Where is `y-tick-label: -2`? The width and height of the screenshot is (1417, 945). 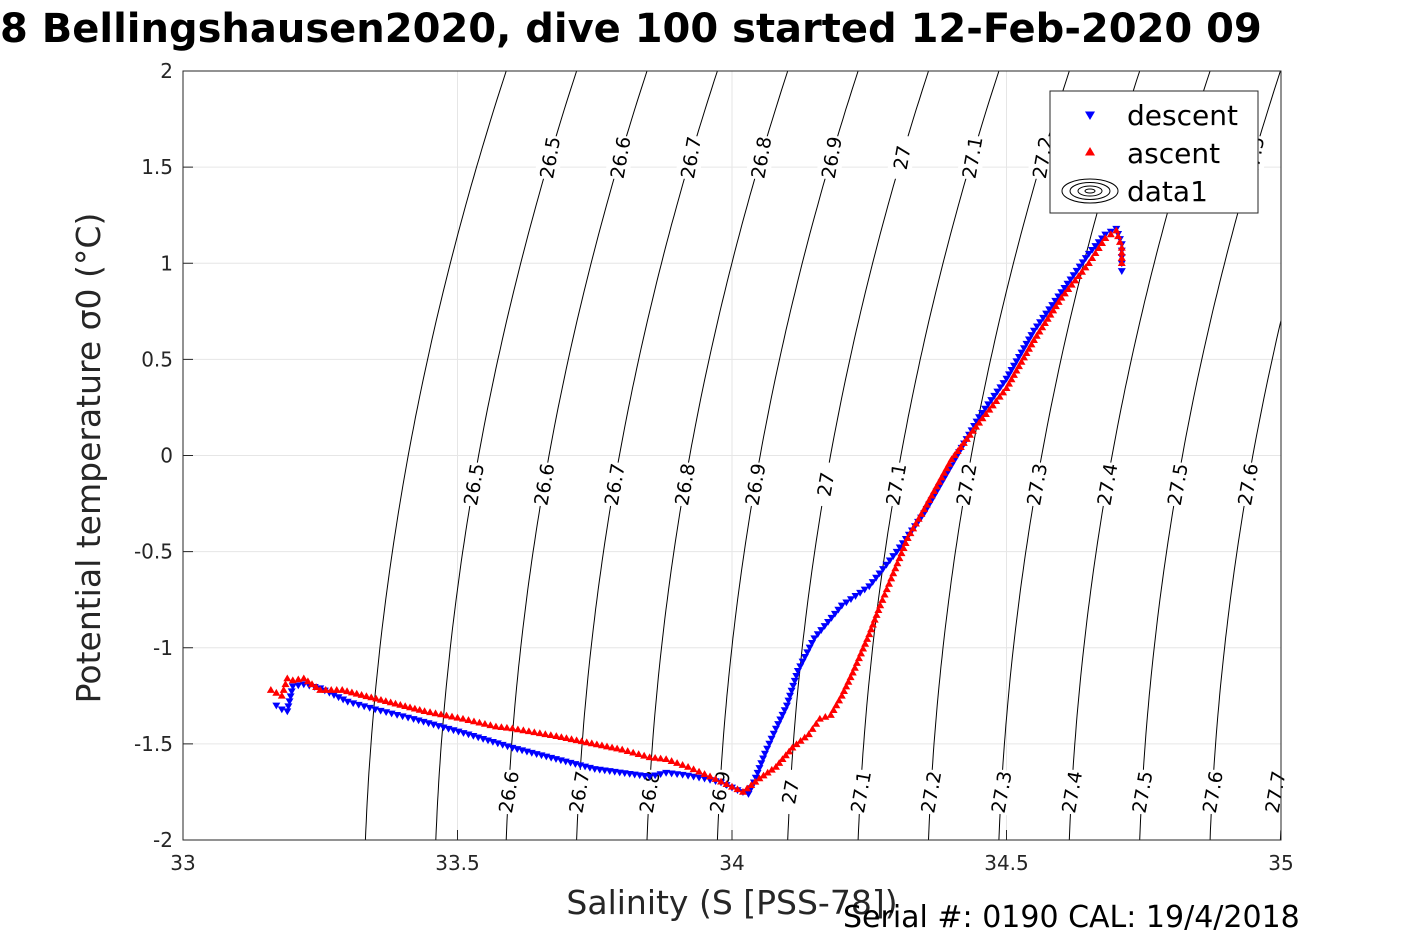
y-tick-label: -2 is located at coordinates (163, 840).